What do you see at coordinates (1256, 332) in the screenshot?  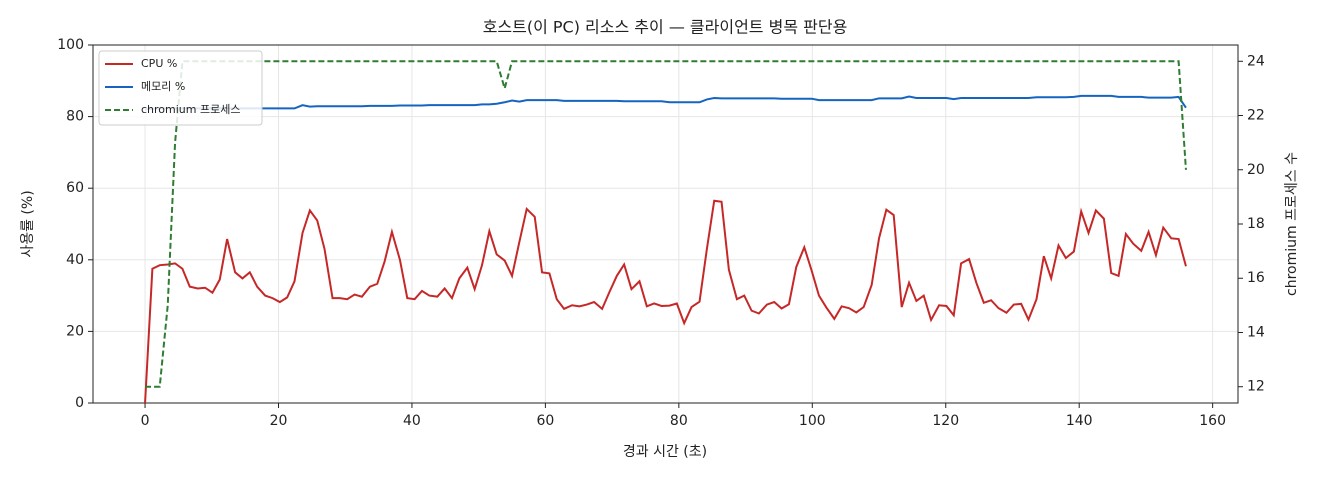 I see `y2-tick-label: 14` at bounding box center [1256, 332].